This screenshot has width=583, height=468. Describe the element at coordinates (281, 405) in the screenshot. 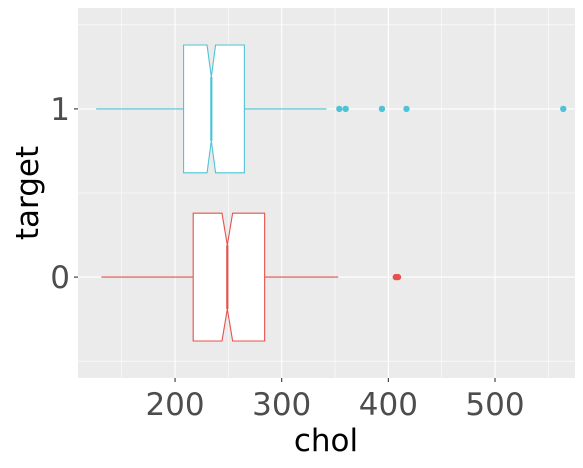

I see `x-tick-label: 300` at that location.